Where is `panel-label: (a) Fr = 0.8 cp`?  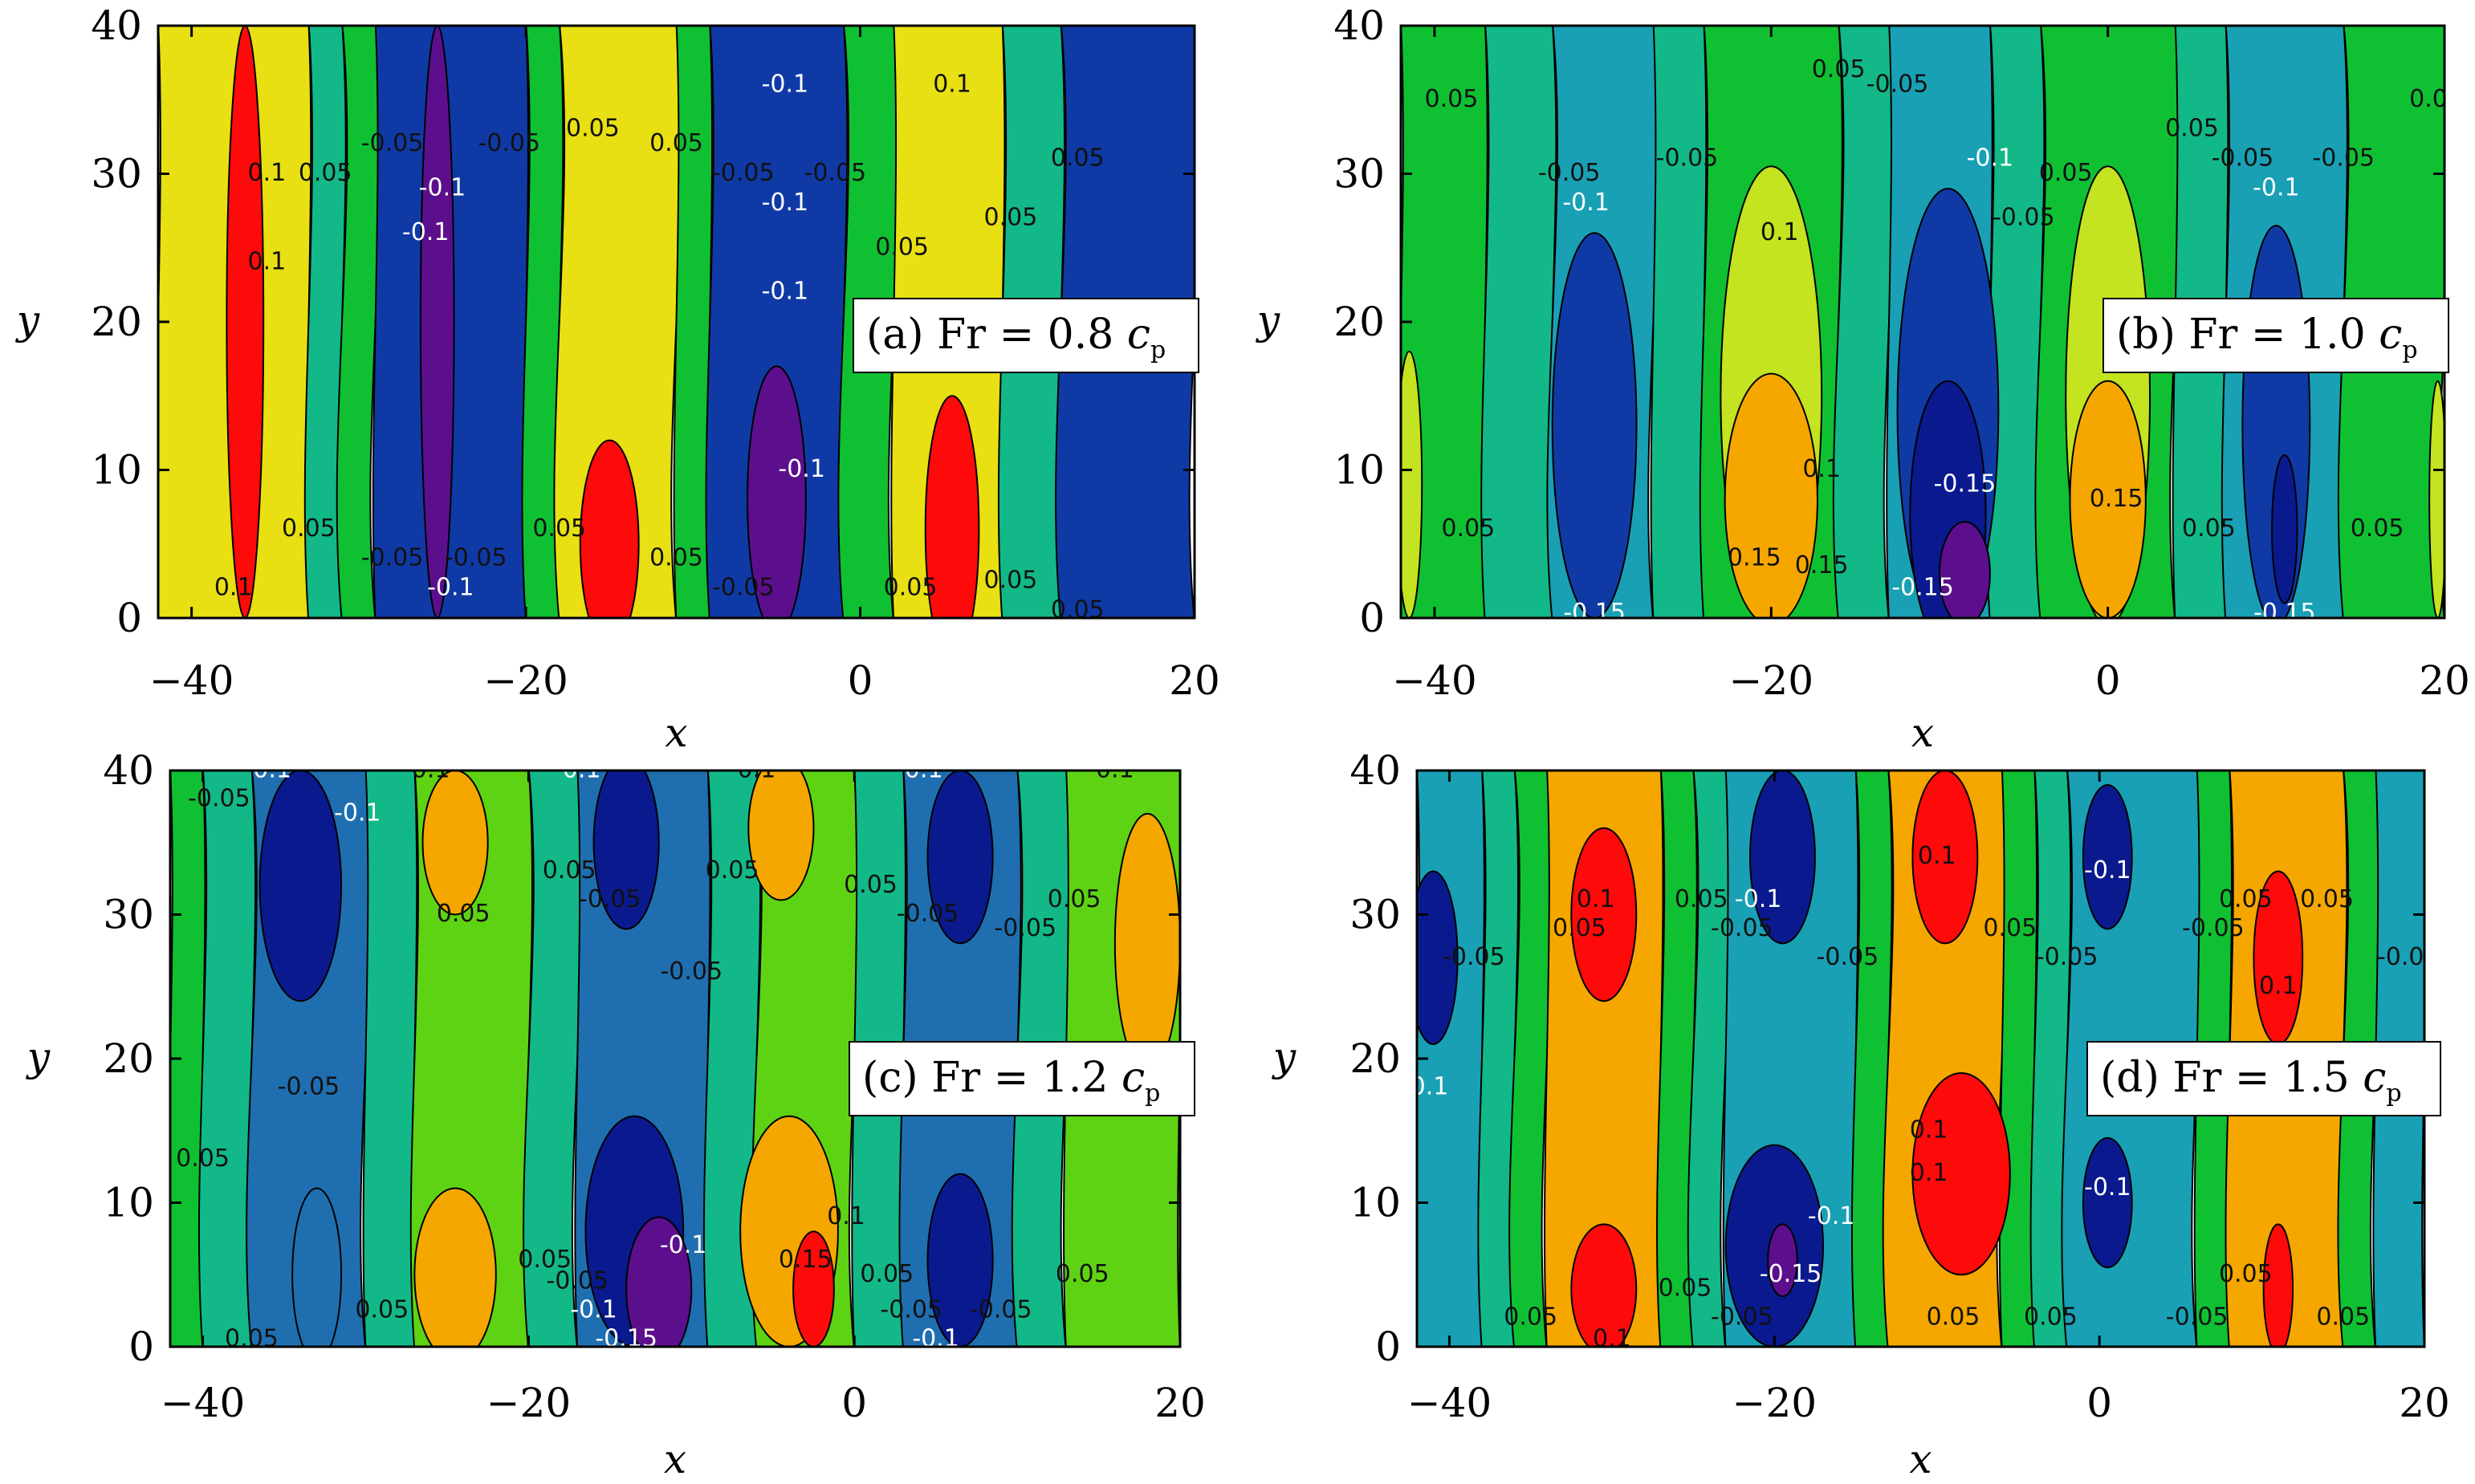
panel-label: (a) Fr = 0.8 cp is located at coordinates (1016, 337).